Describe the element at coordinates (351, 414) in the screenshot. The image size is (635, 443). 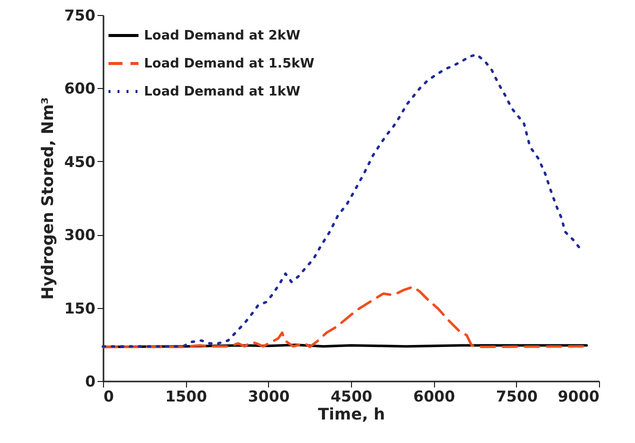
I see `x-axis-title: Time, h` at that location.